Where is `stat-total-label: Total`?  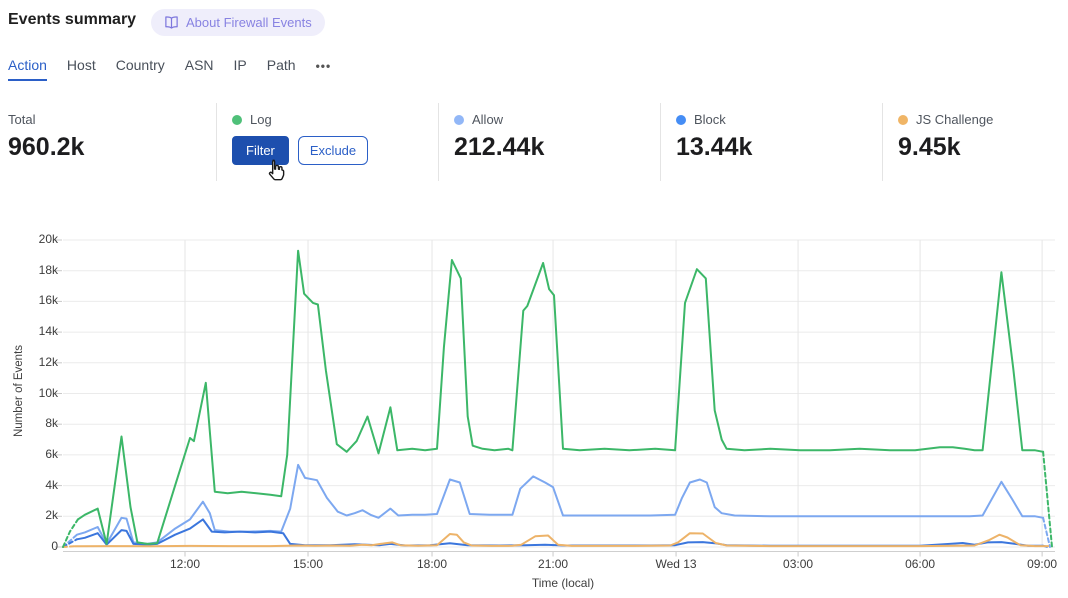
stat-total-label: Total is located at coordinates (22, 119).